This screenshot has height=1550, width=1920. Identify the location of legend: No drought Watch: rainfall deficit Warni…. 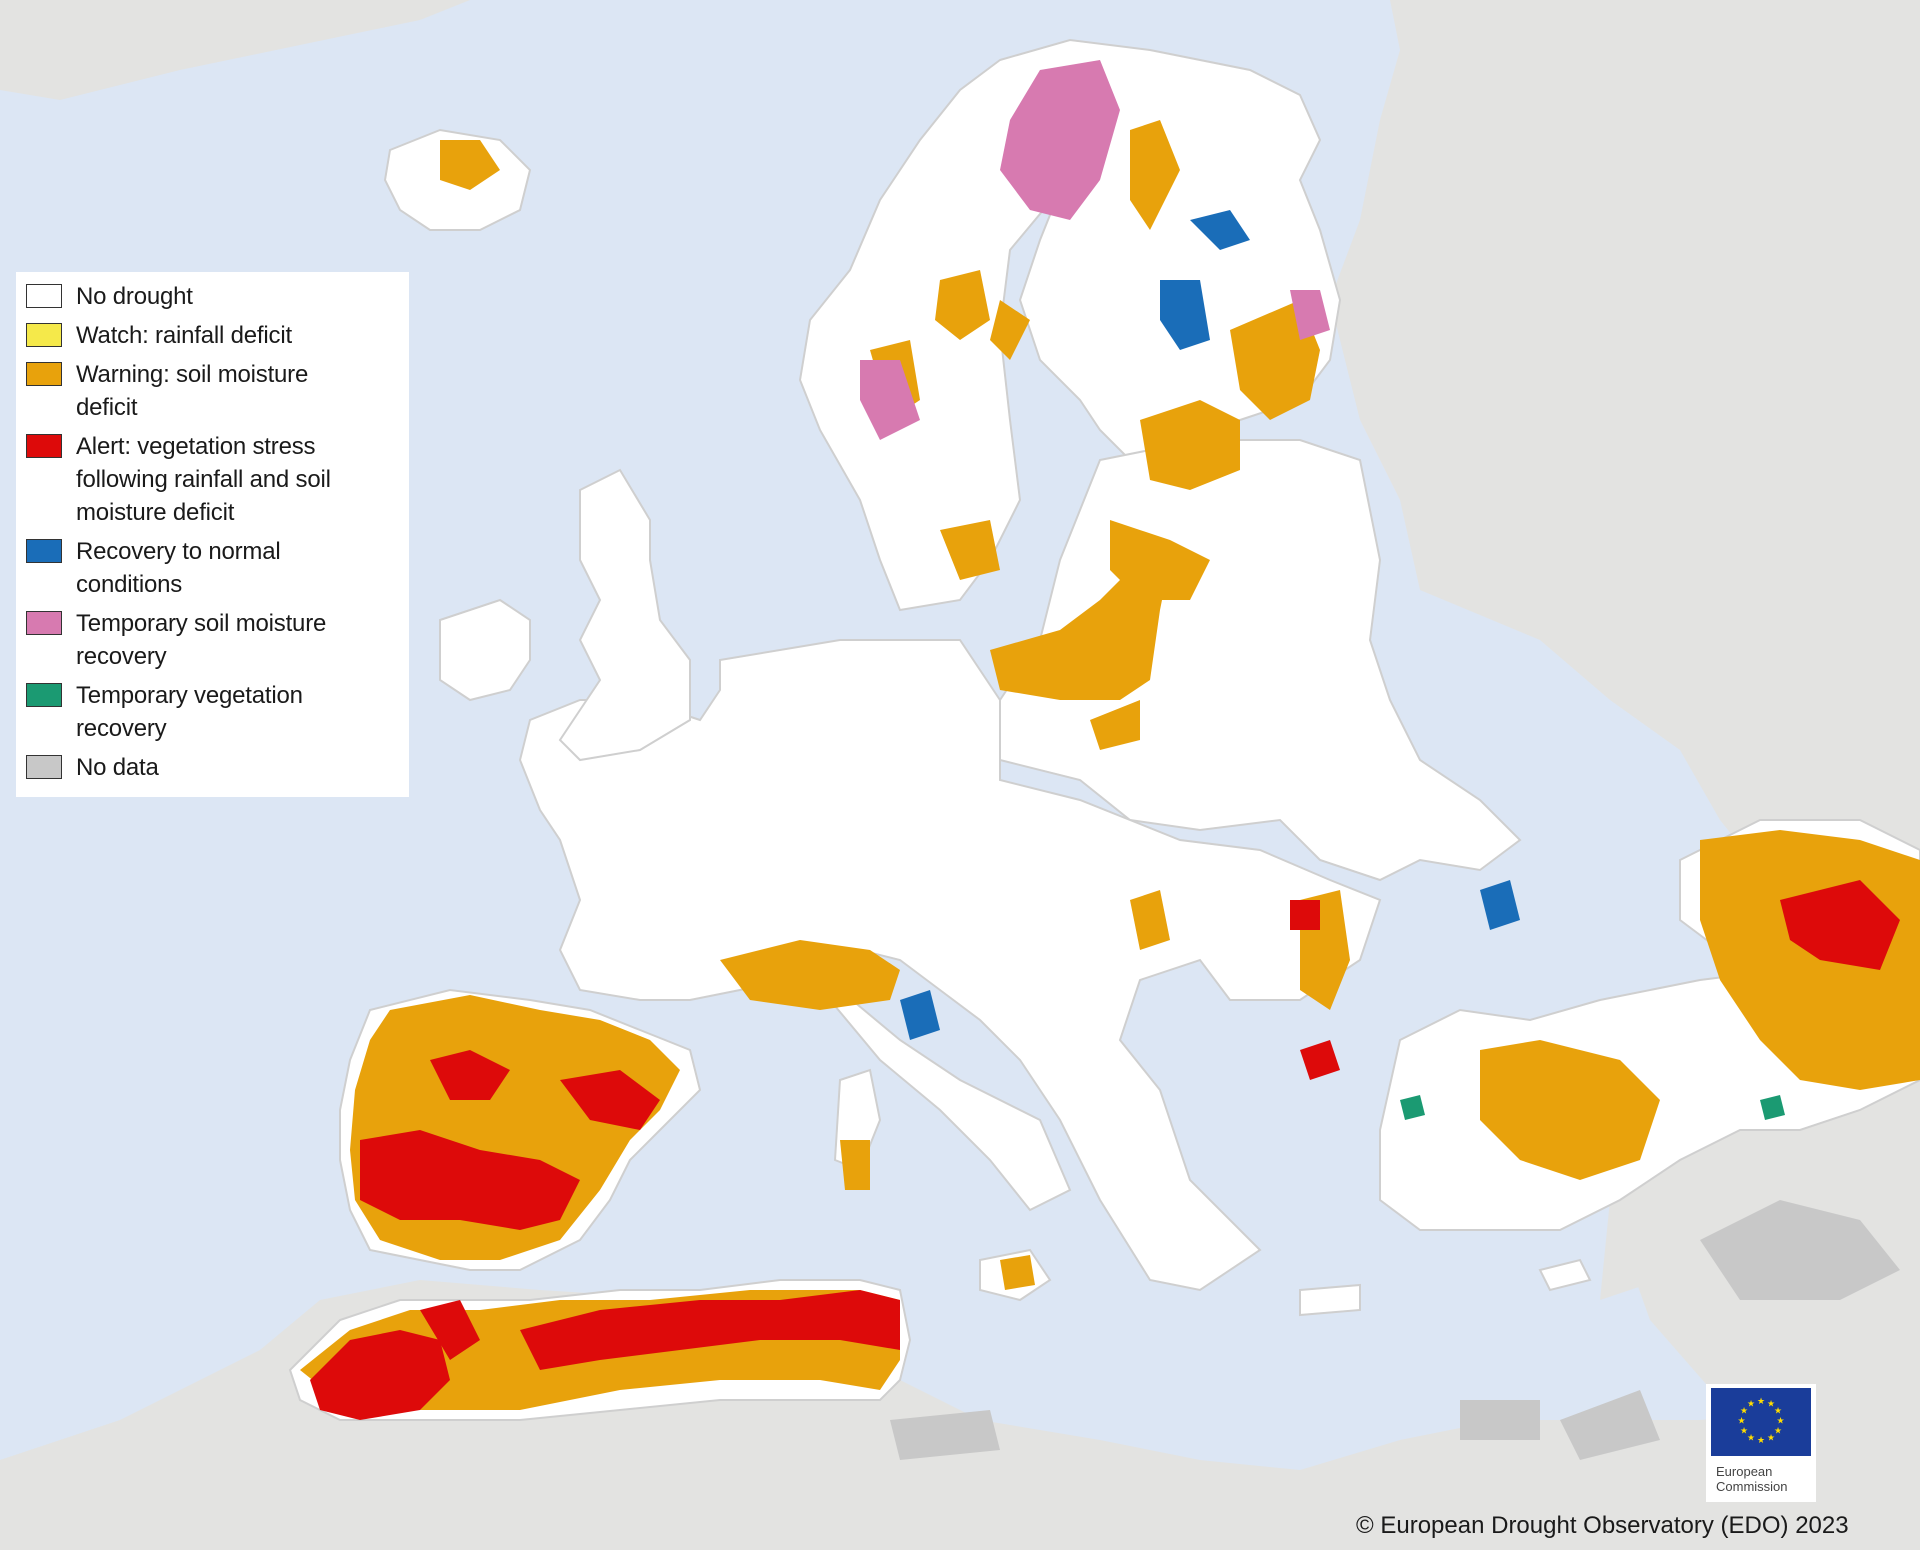
(212, 534).